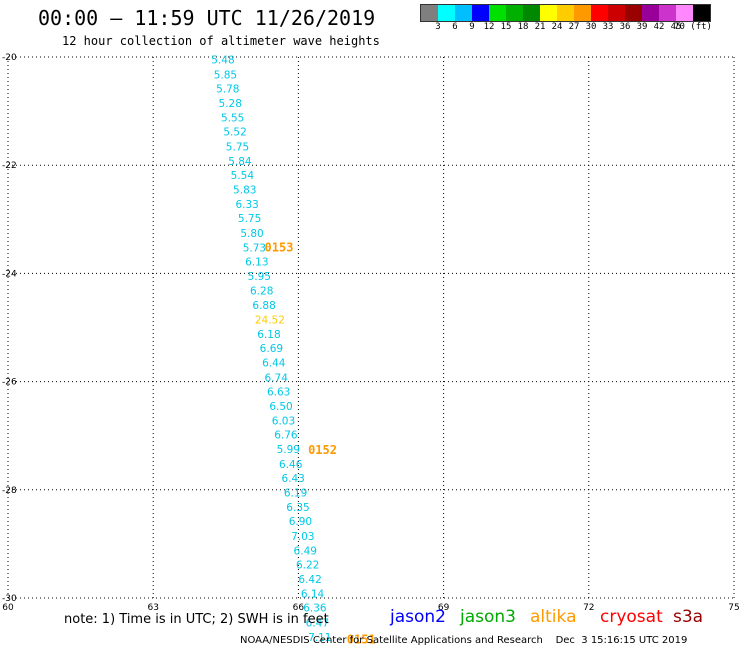 This screenshot has width=740, height=650. I want to click on swh-value: 7.11, so click(319, 638).